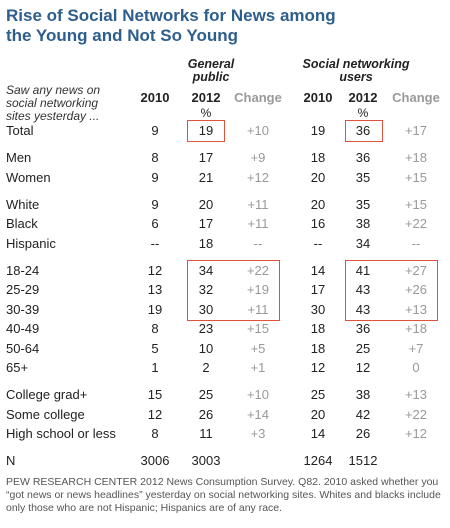 The image size is (450, 528). I want to click on column-header: 2010, so click(155, 97).